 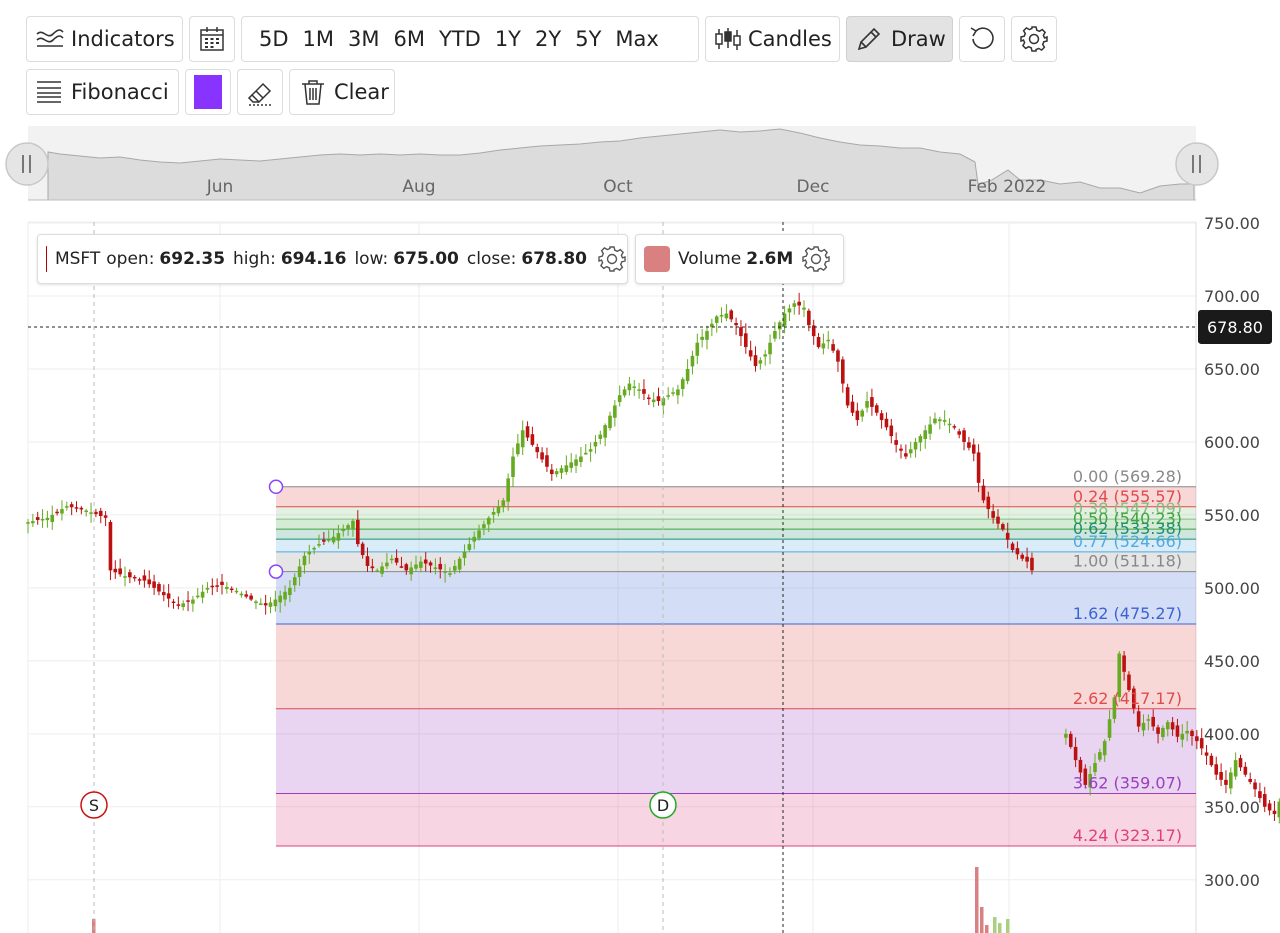 I want to click on range-3m: 3M, so click(x=364, y=39).